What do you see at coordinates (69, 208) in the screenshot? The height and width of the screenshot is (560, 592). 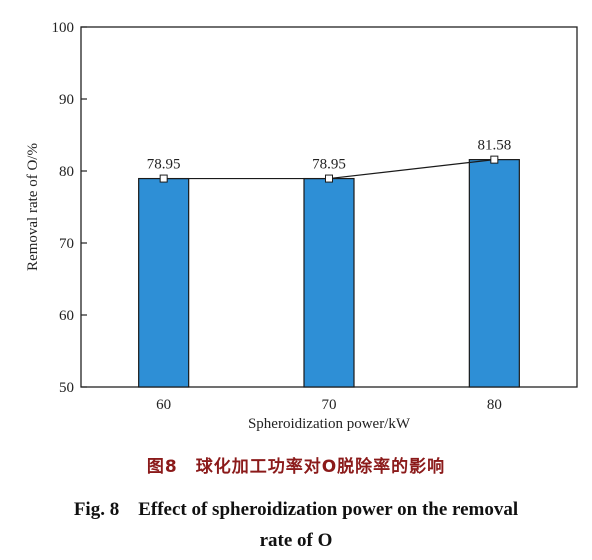 I see `y-axis: 50 60 70 80 90 100` at bounding box center [69, 208].